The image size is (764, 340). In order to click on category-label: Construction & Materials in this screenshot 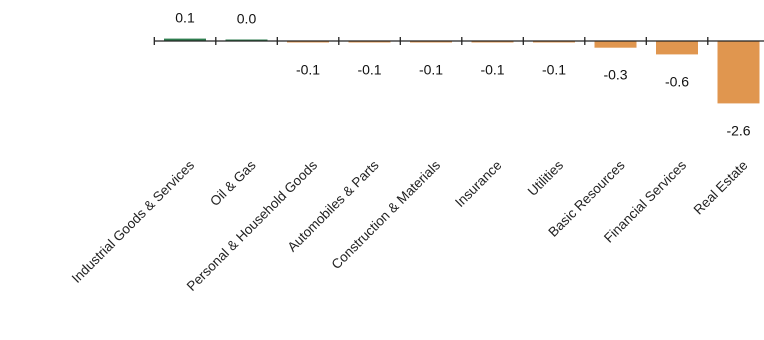, I will do `click(386, 214)`.